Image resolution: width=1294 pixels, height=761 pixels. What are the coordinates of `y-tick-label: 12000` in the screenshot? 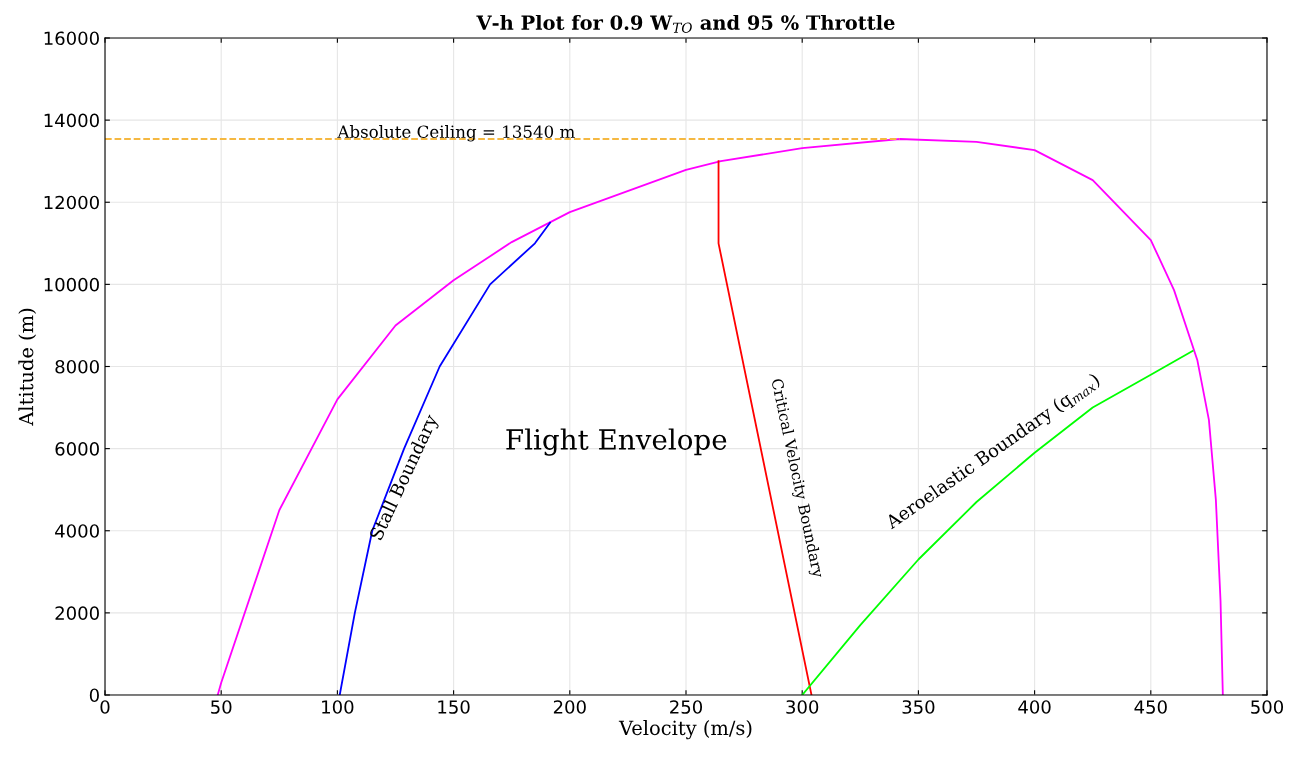 It's located at (71, 202).